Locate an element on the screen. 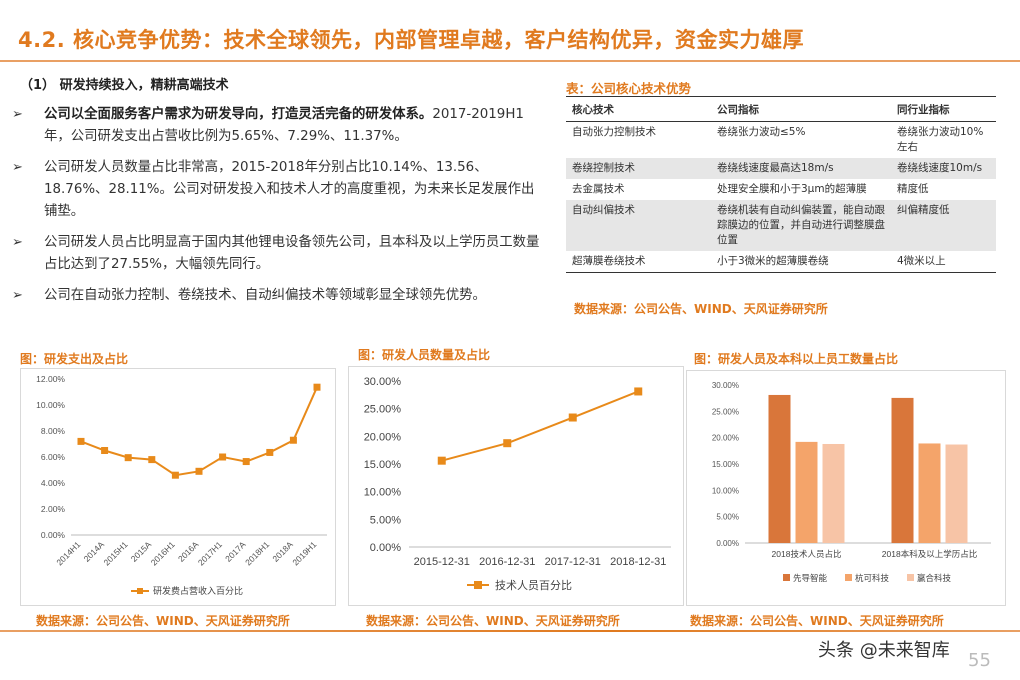  y-tick-label: 30.00% is located at coordinates (383, 382).